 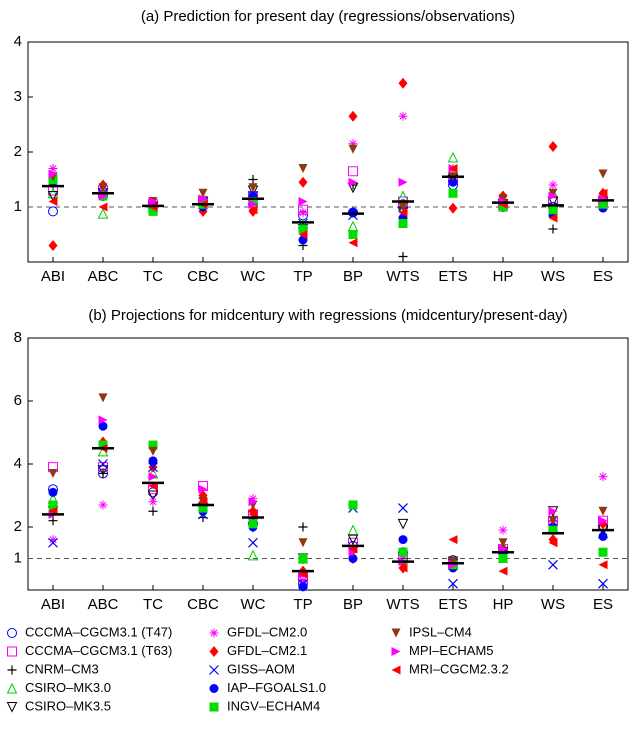 What do you see at coordinates (98, 650) in the screenshot?
I see `legend-label: CCCMA–CGCM3.1 (T63)` at bounding box center [98, 650].